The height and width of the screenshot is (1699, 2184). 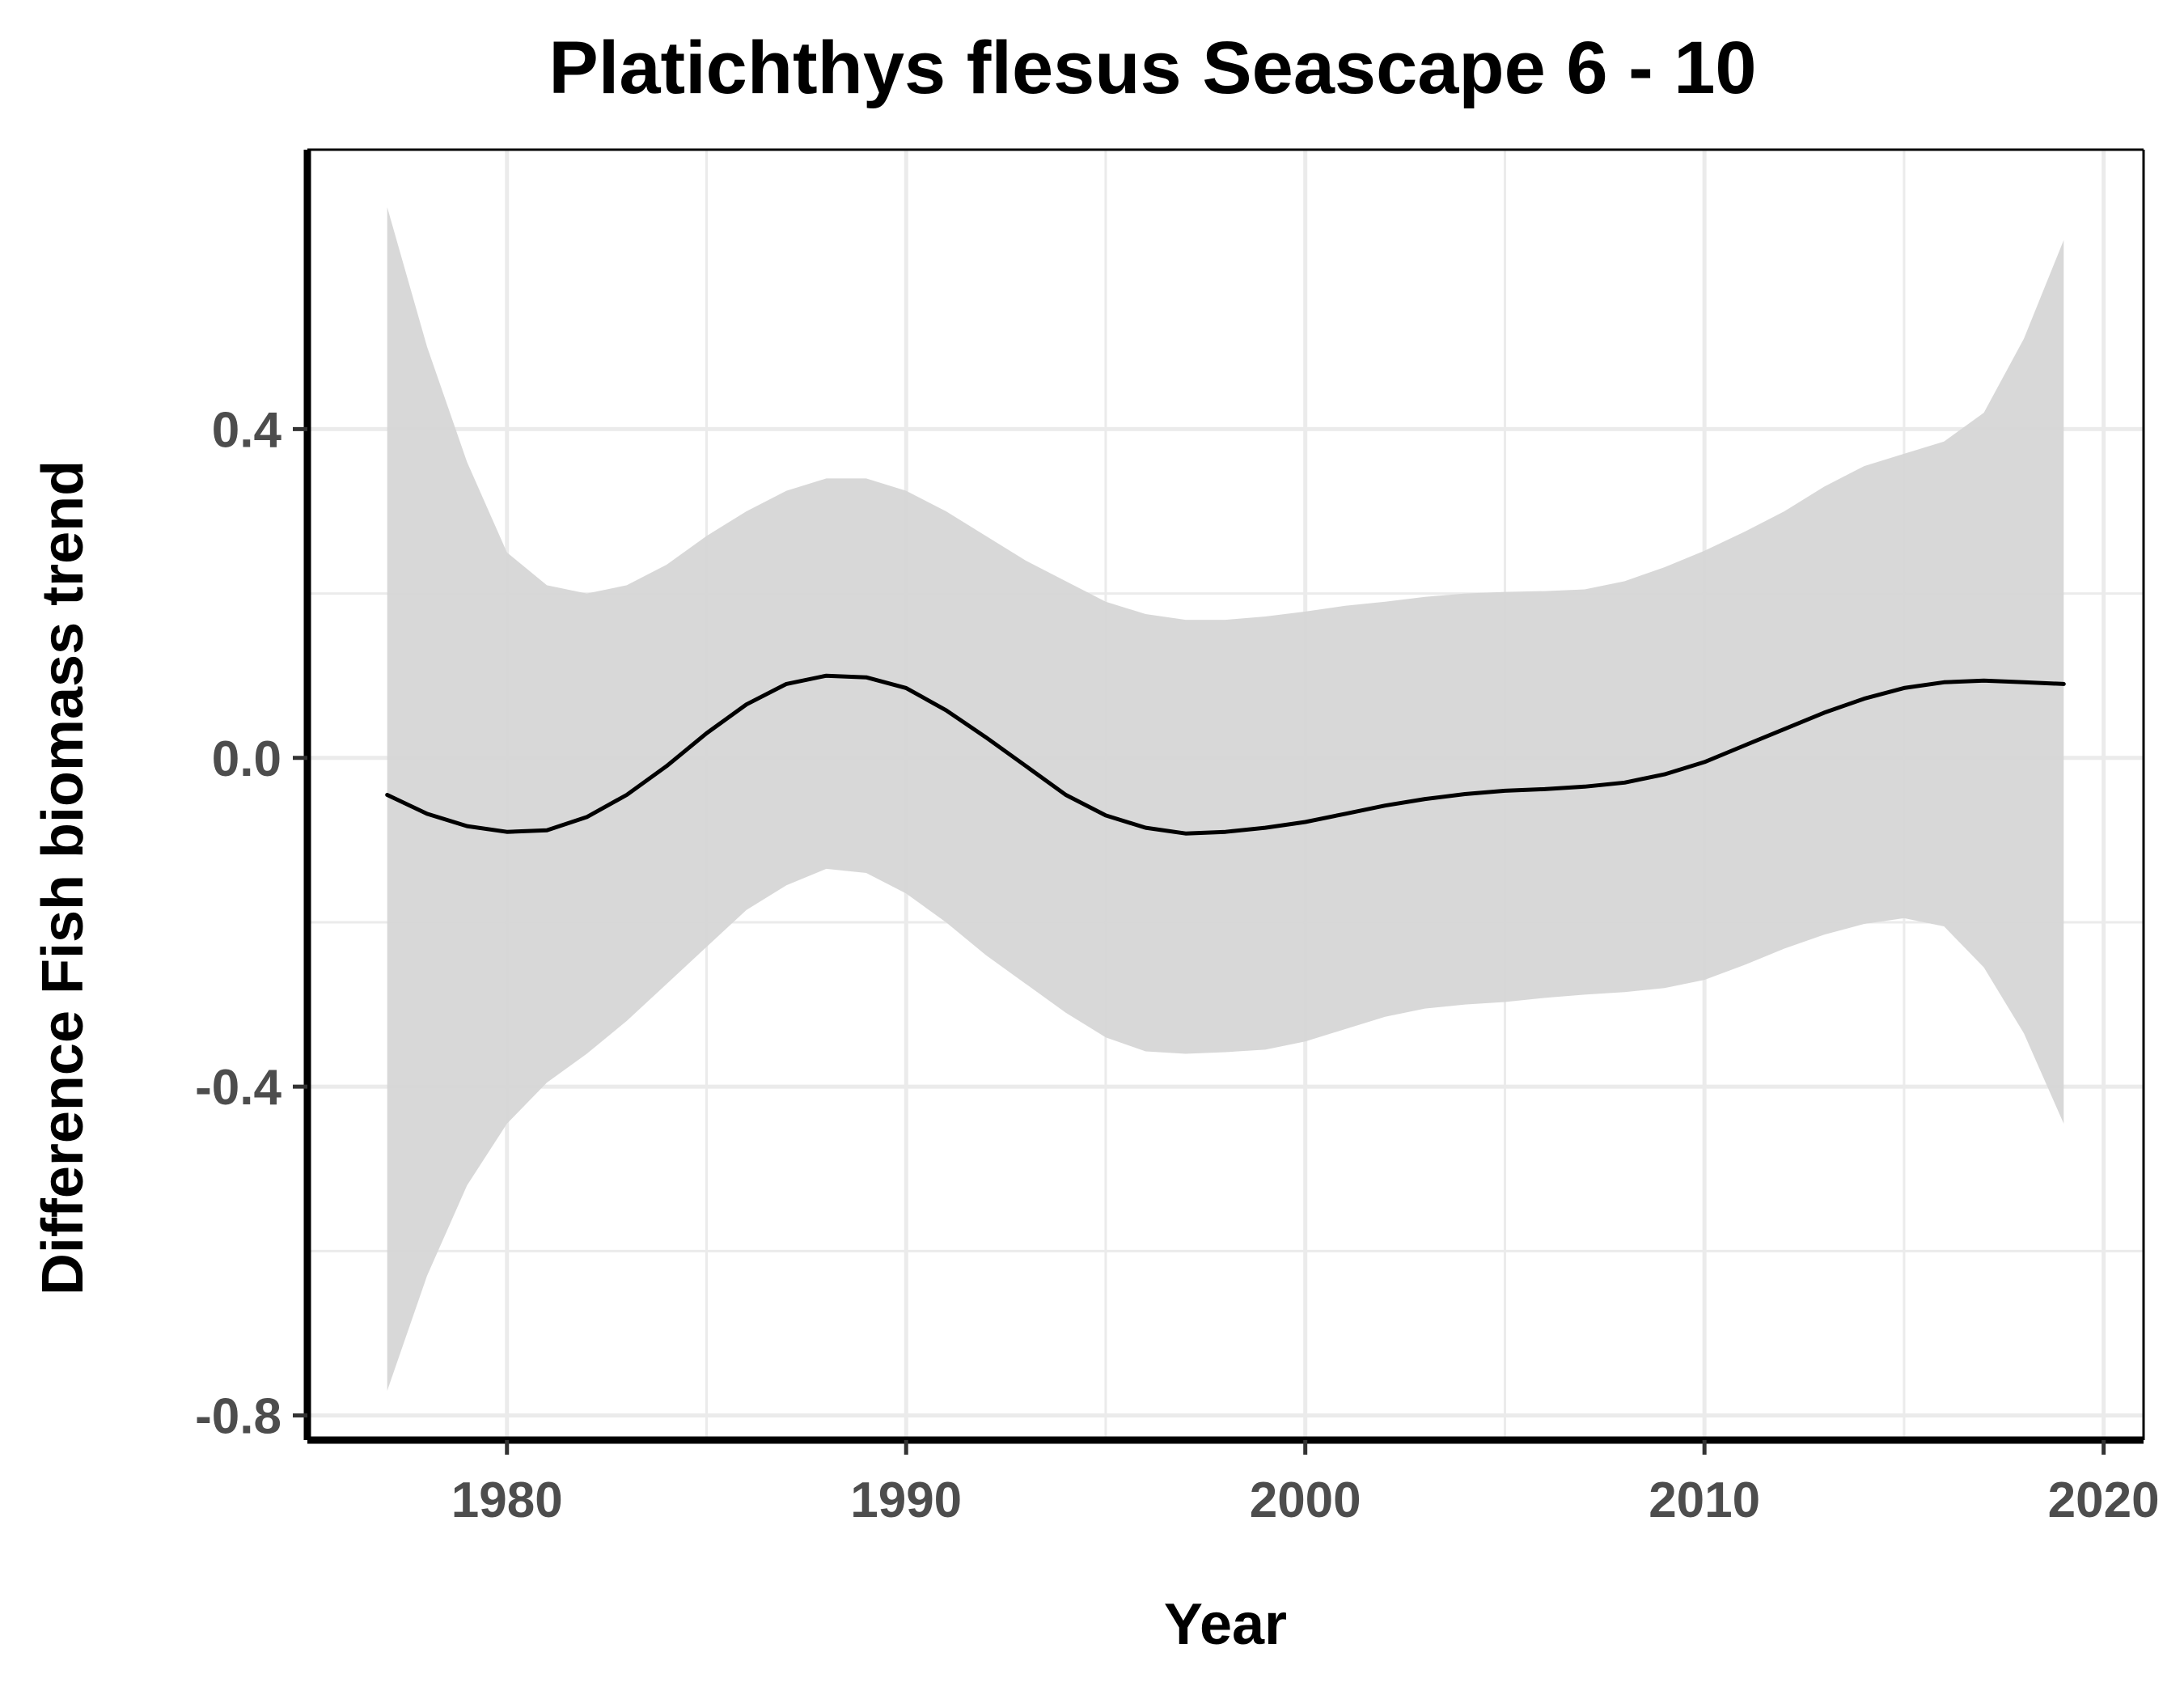 I want to click on y-axis-ticks: 0.4 0.0 -0.4 -0.8, so click(x=251, y=923).